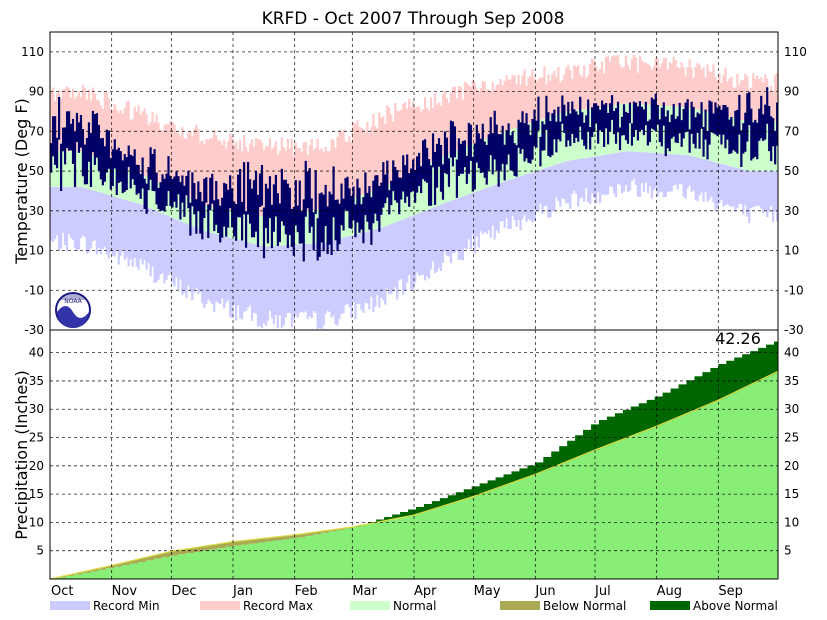  Describe the element at coordinates (21, 455) in the screenshot. I see `precipitation-ylabel: Precipitation (Inches)` at that location.